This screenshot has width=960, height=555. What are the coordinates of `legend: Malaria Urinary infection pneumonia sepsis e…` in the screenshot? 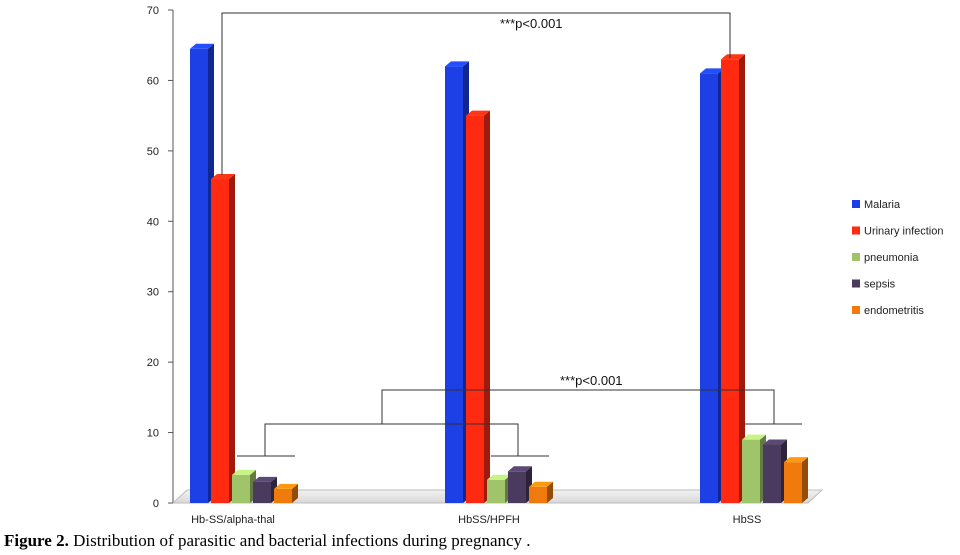 It's located at (897, 258).